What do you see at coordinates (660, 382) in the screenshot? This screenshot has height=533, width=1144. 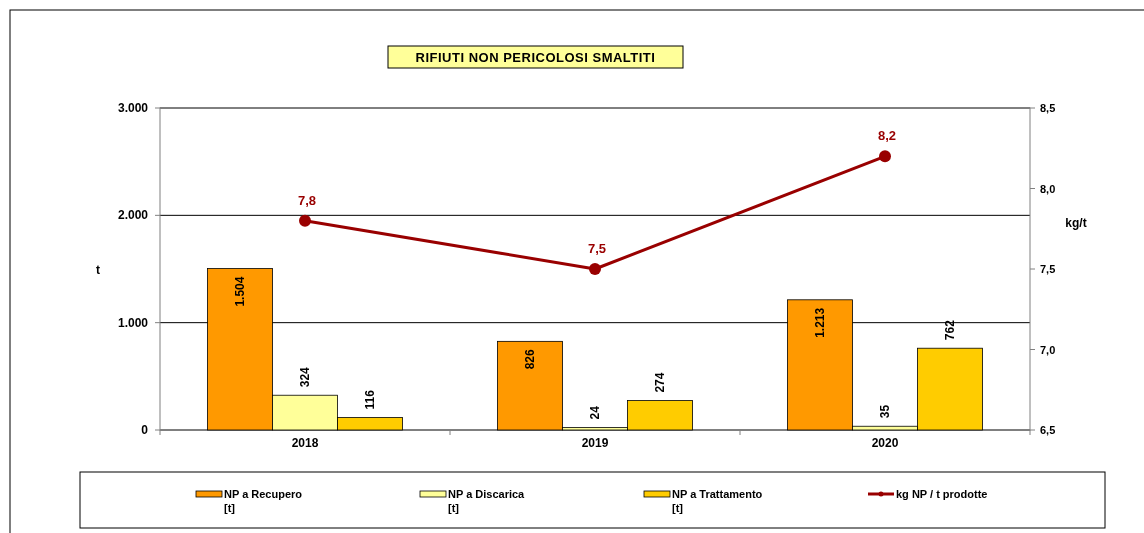 I see `data-label: 274` at bounding box center [660, 382].